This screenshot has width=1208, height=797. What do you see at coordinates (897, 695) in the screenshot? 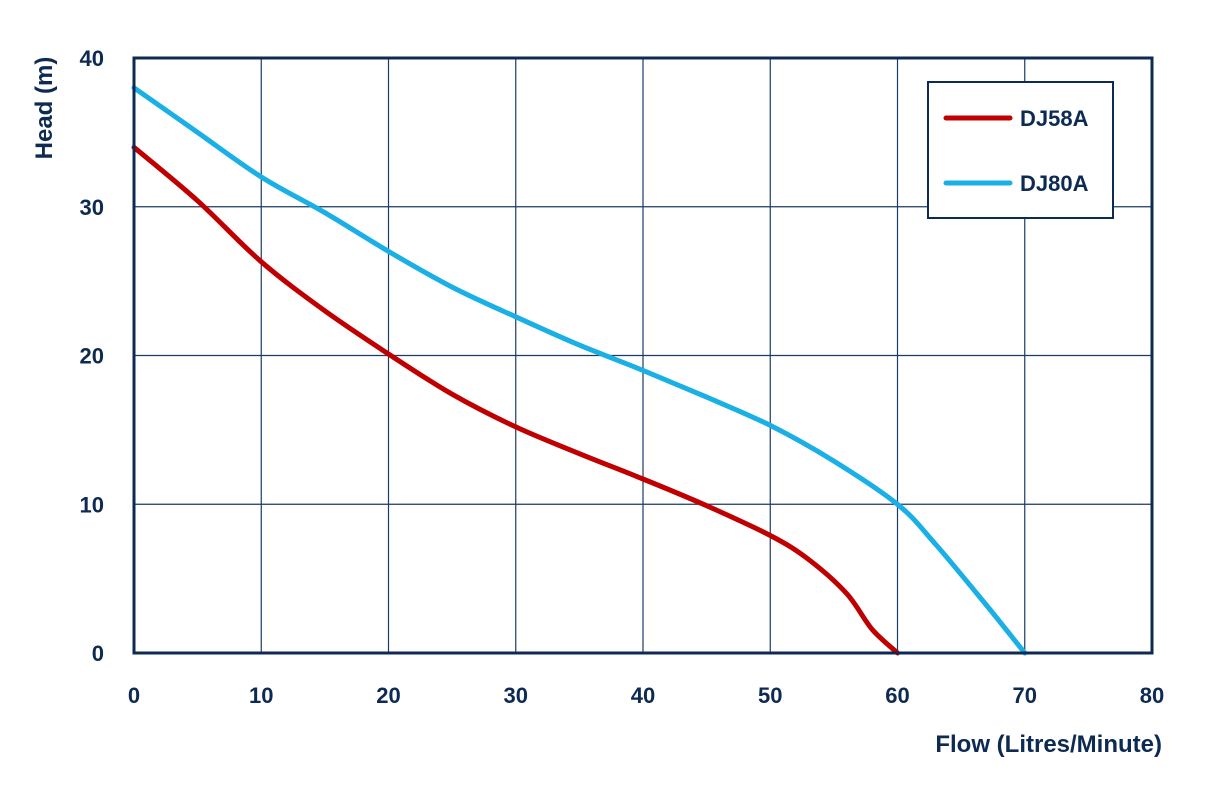
I see `x-tick-label: 60` at bounding box center [897, 695].